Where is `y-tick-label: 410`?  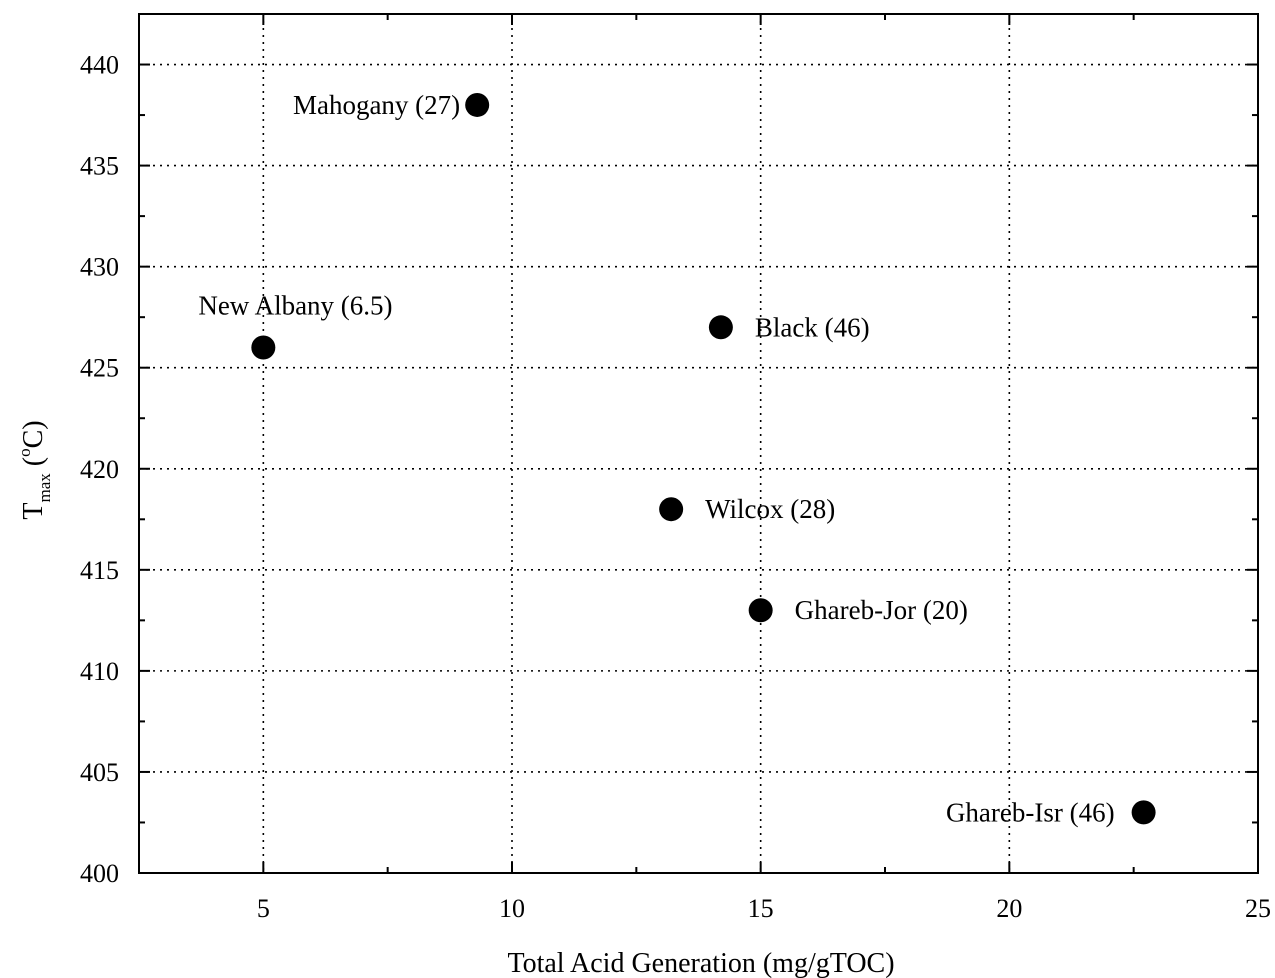 y-tick-label: 410 is located at coordinates (99, 671).